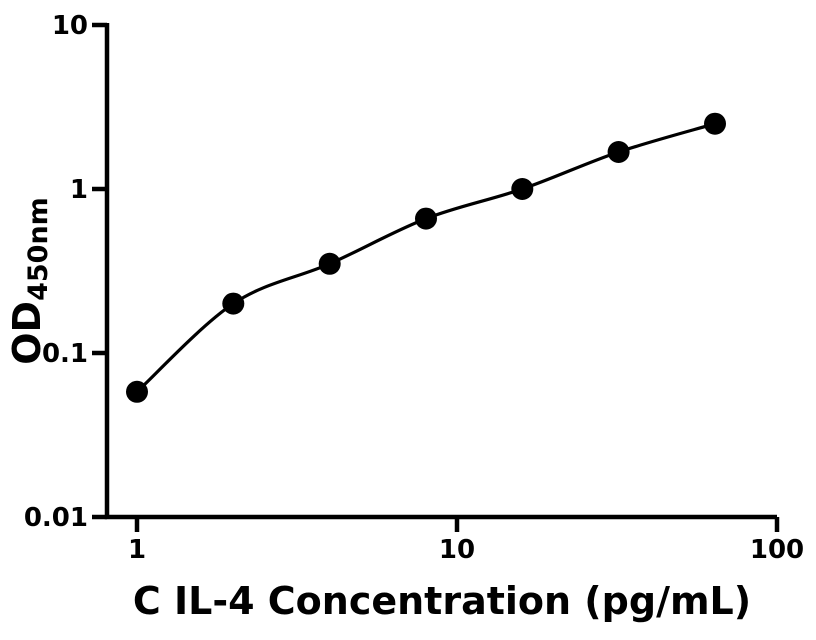  Describe the element at coordinates (457, 550) in the screenshot. I see `x-tick-label: 10` at that location.